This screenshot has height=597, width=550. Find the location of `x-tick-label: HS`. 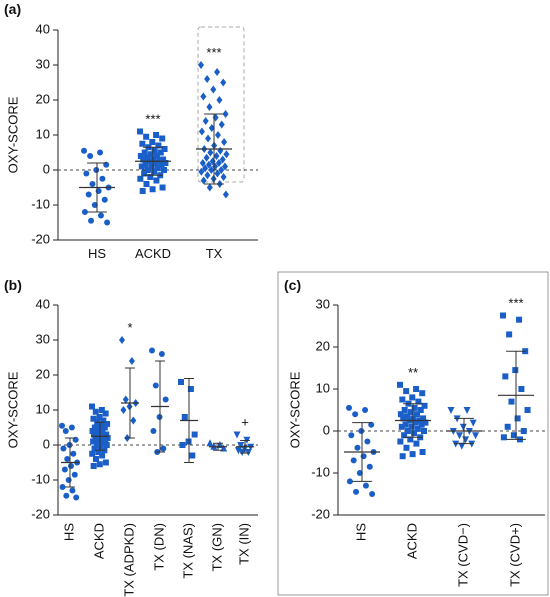

x-tick-label: HS is located at coordinates (360, 532).